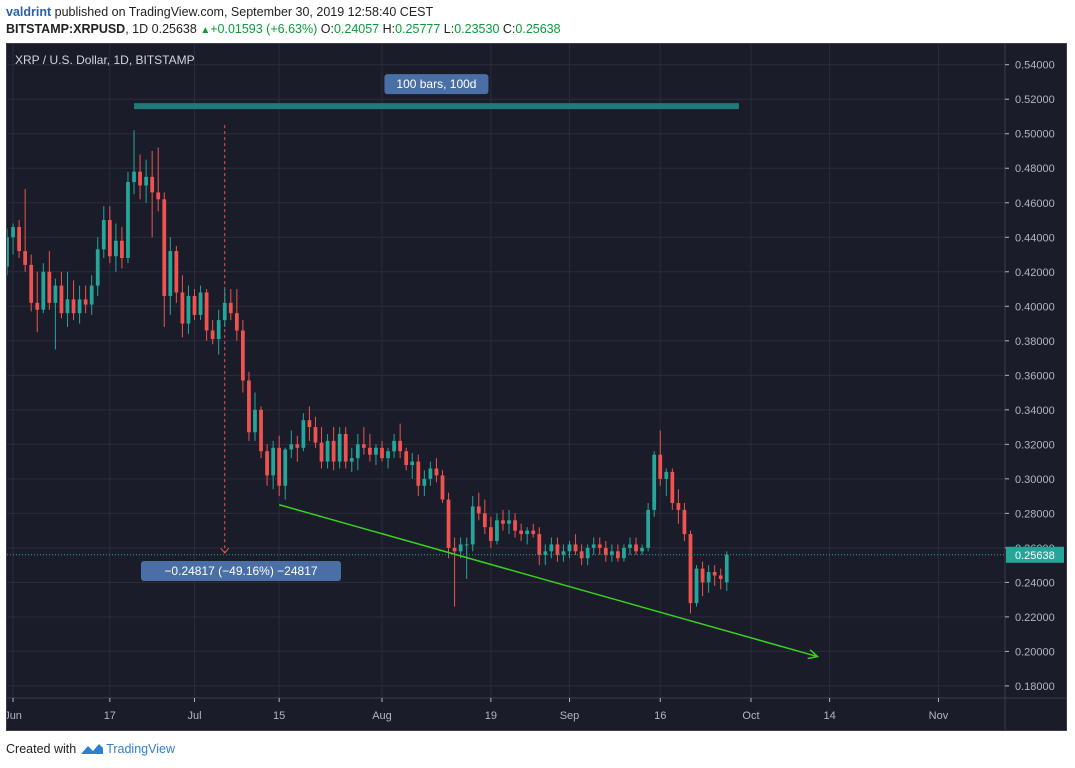 The width and height of the screenshot is (1075, 768). I want to click on measure-label: −0.24817 (−49.16%) −24817, so click(241, 571).